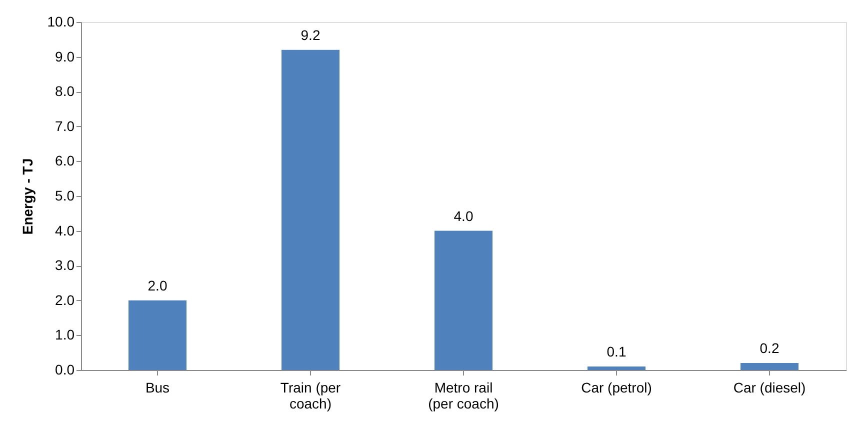 This screenshot has width=866, height=421. Describe the element at coordinates (310, 34) in the screenshot. I see `data-label: 9.2` at that location.